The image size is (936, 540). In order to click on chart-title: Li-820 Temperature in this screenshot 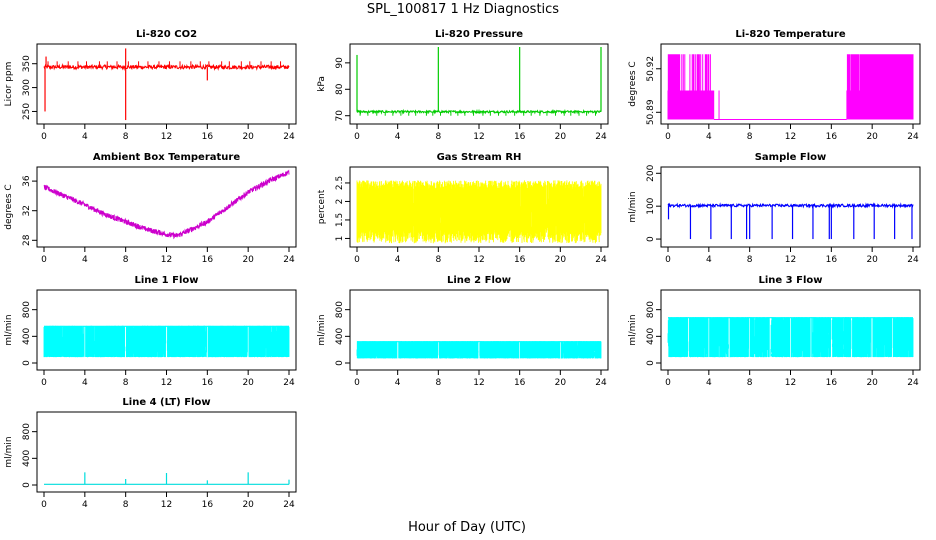, I will do `click(790, 34)`.